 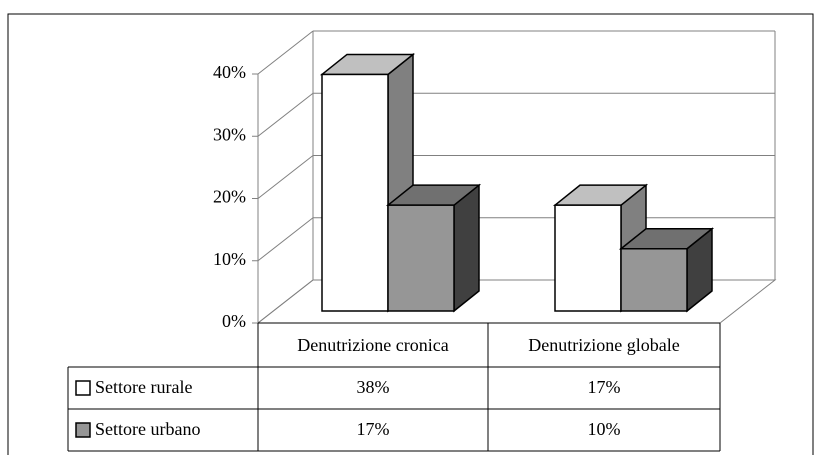 What do you see at coordinates (372, 345) in the screenshot?
I see `category-label: Denutrizione cronica` at bounding box center [372, 345].